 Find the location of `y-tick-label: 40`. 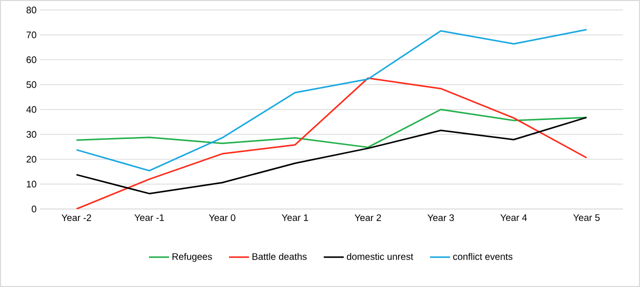

y-tick-label: 40 is located at coordinates (31, 109).